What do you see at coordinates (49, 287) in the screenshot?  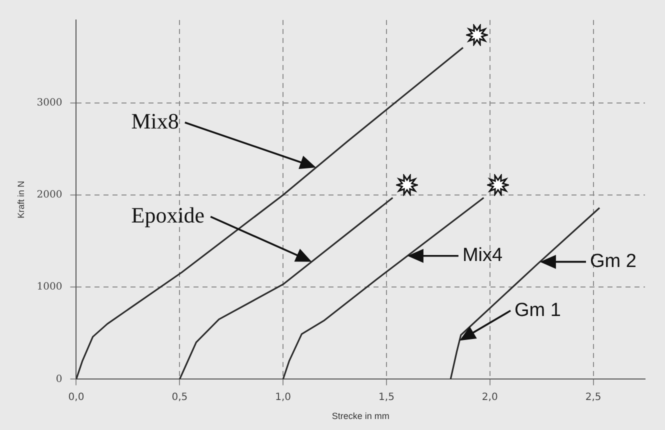 I see `y-tick-label: 1000` at bounding box center [49, 287].